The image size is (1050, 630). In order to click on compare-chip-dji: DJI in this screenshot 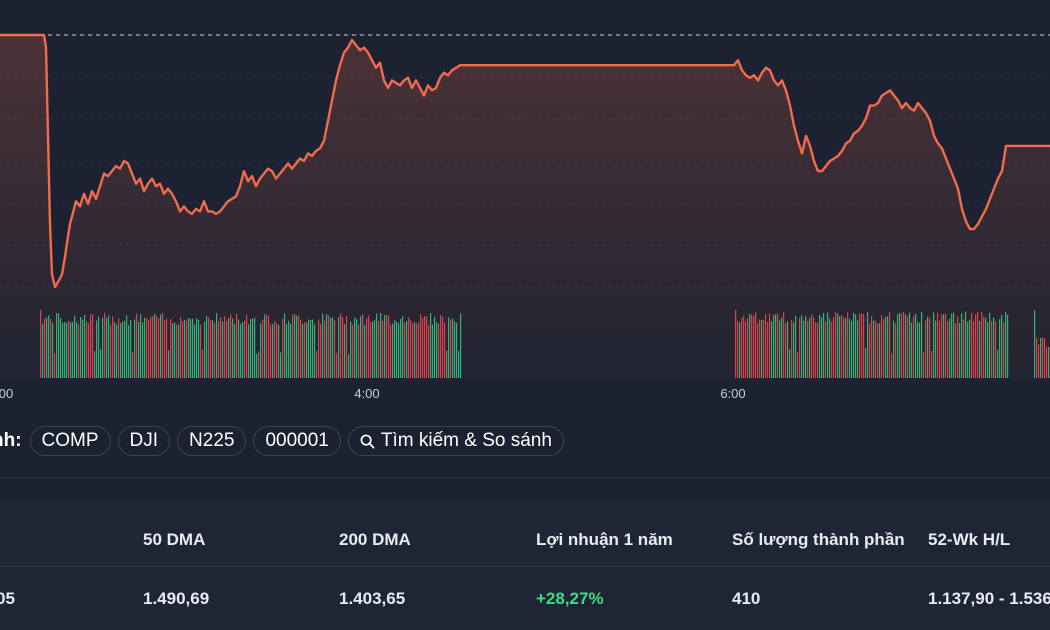, I will do `click(144, 441)`.